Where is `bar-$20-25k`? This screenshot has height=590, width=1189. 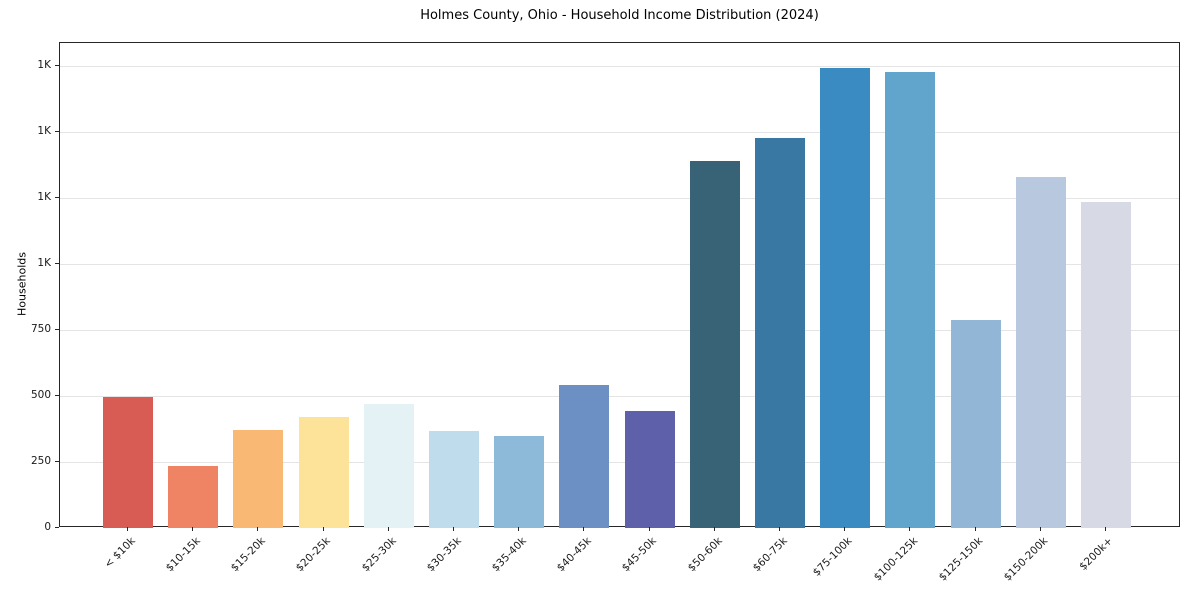 bar-$20-25k is located at coordinates (323, 472).